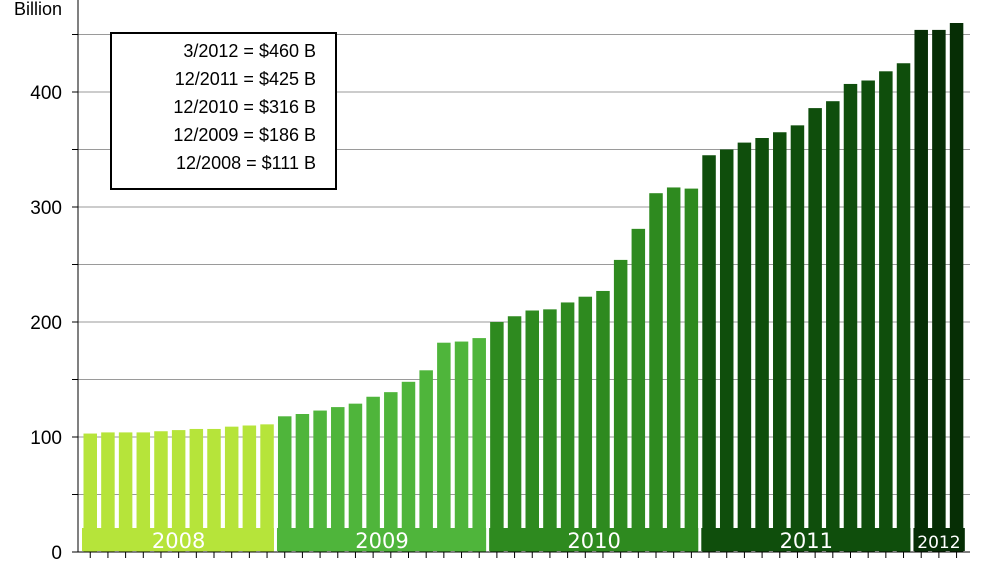 This screenshot has width=1000, height=562. Describe the element at coordinates (46, 93) in the screenshot. I see `y-tick-label: 400` at that location.